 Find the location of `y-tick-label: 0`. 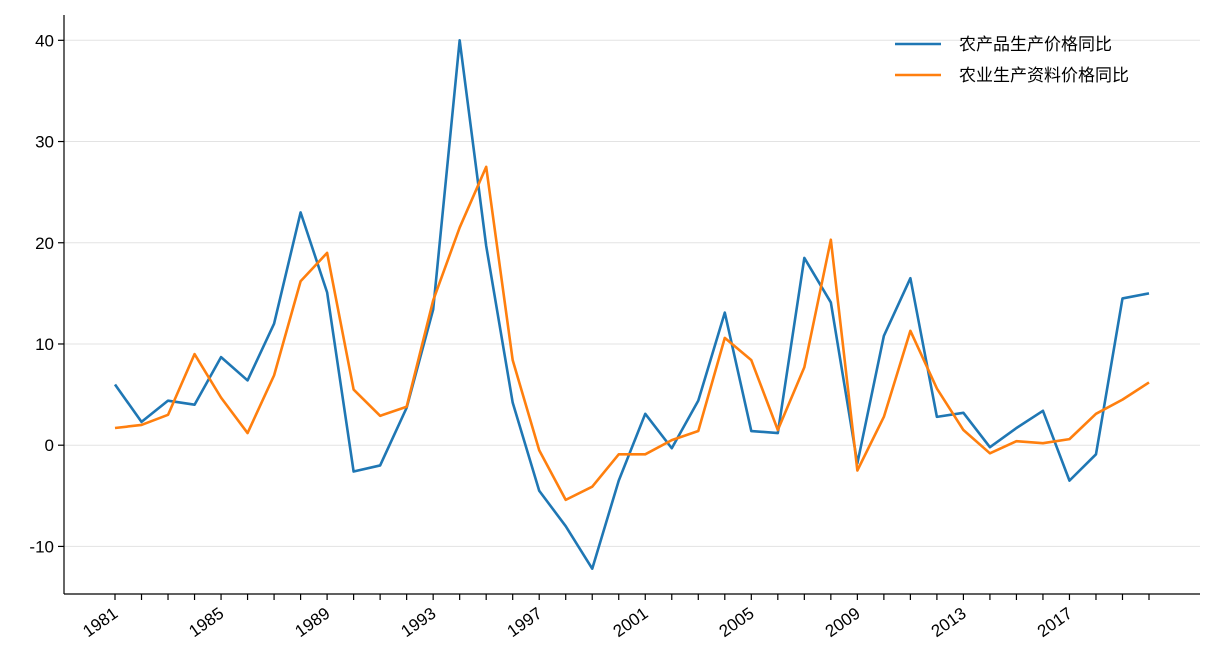

y-tick-label: 0 is located at coordinates (49, 445).